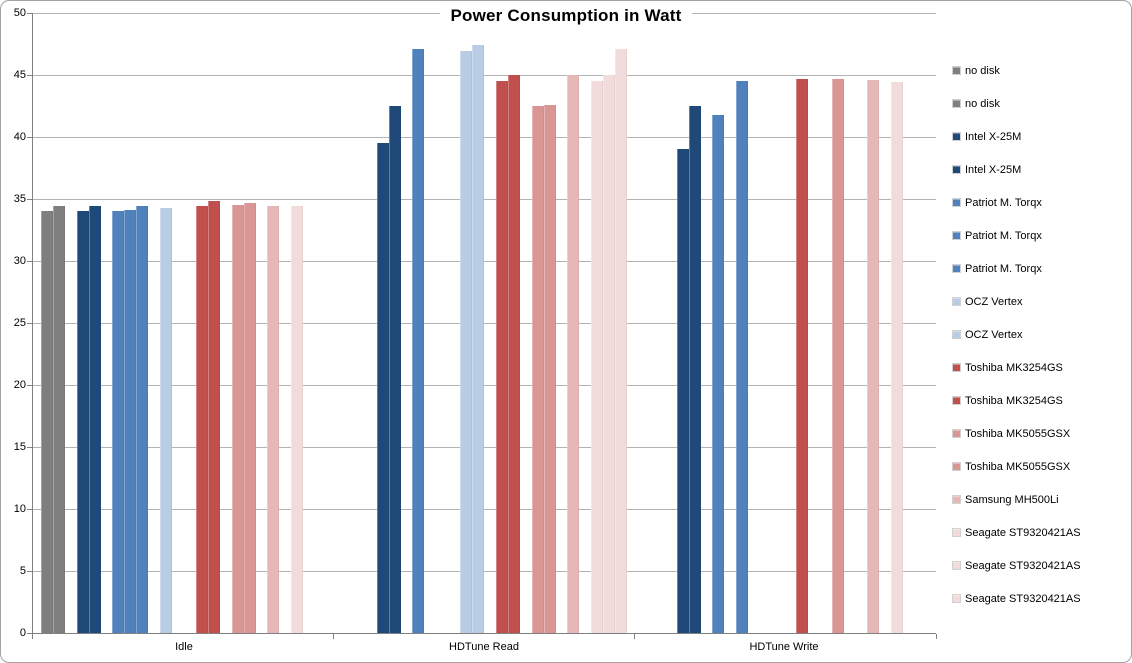 The height and width of the screenshot is (663, 1132). I want to click on chart-title: Power Consumption in Watt, so click(566, 16).